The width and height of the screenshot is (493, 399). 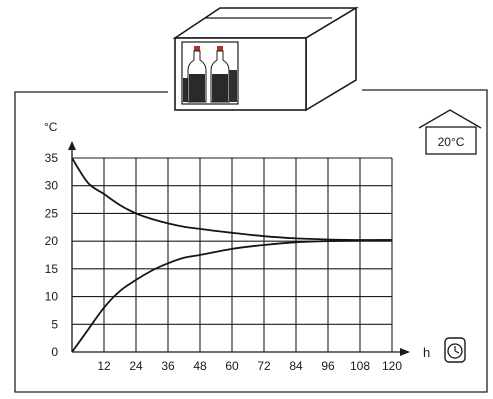 What do you see at coordinates (200, 366) in the screenshot?
I see `x-tick-label: 48` at bounding box center [200, 366].